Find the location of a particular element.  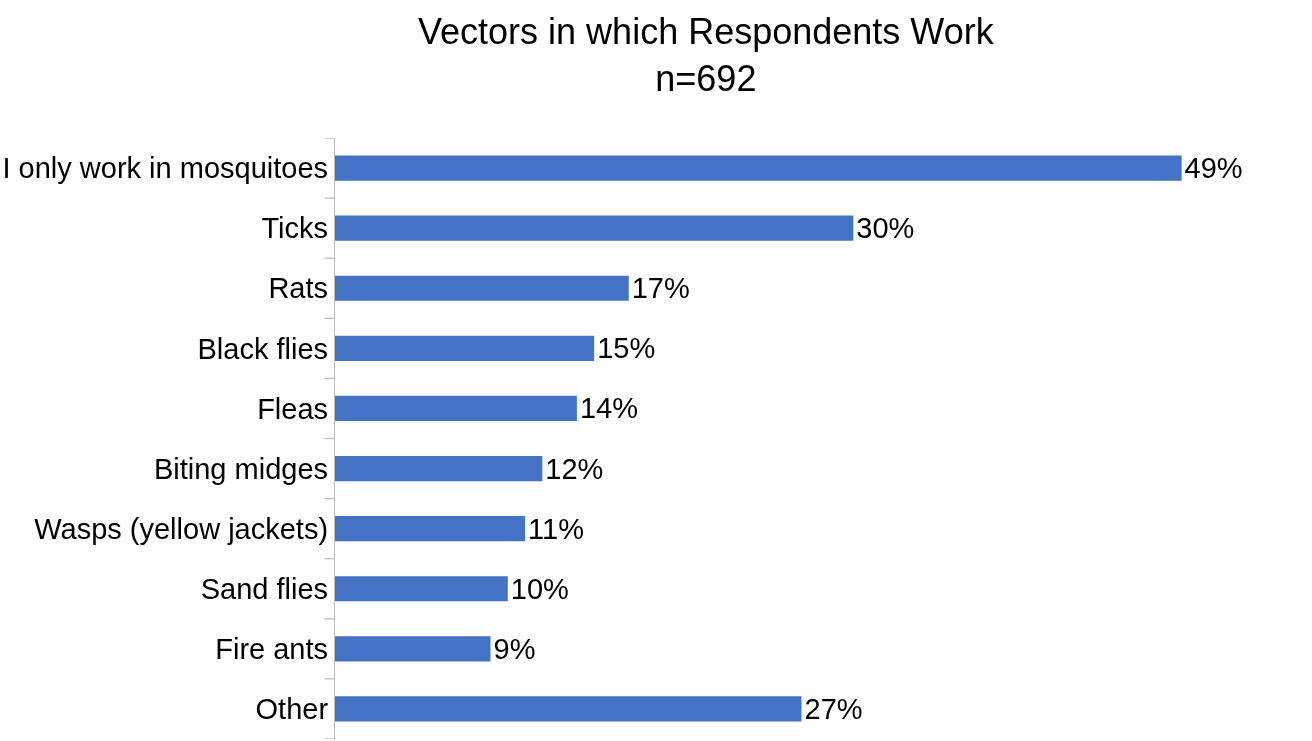

data-label: 14% is located at coordinates (608, 408).